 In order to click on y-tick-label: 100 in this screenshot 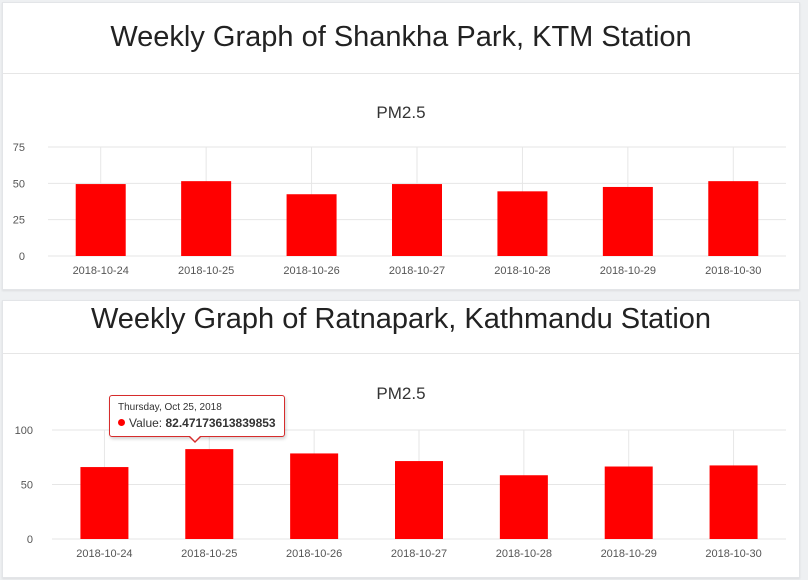, I will do `click(24, 431)`.